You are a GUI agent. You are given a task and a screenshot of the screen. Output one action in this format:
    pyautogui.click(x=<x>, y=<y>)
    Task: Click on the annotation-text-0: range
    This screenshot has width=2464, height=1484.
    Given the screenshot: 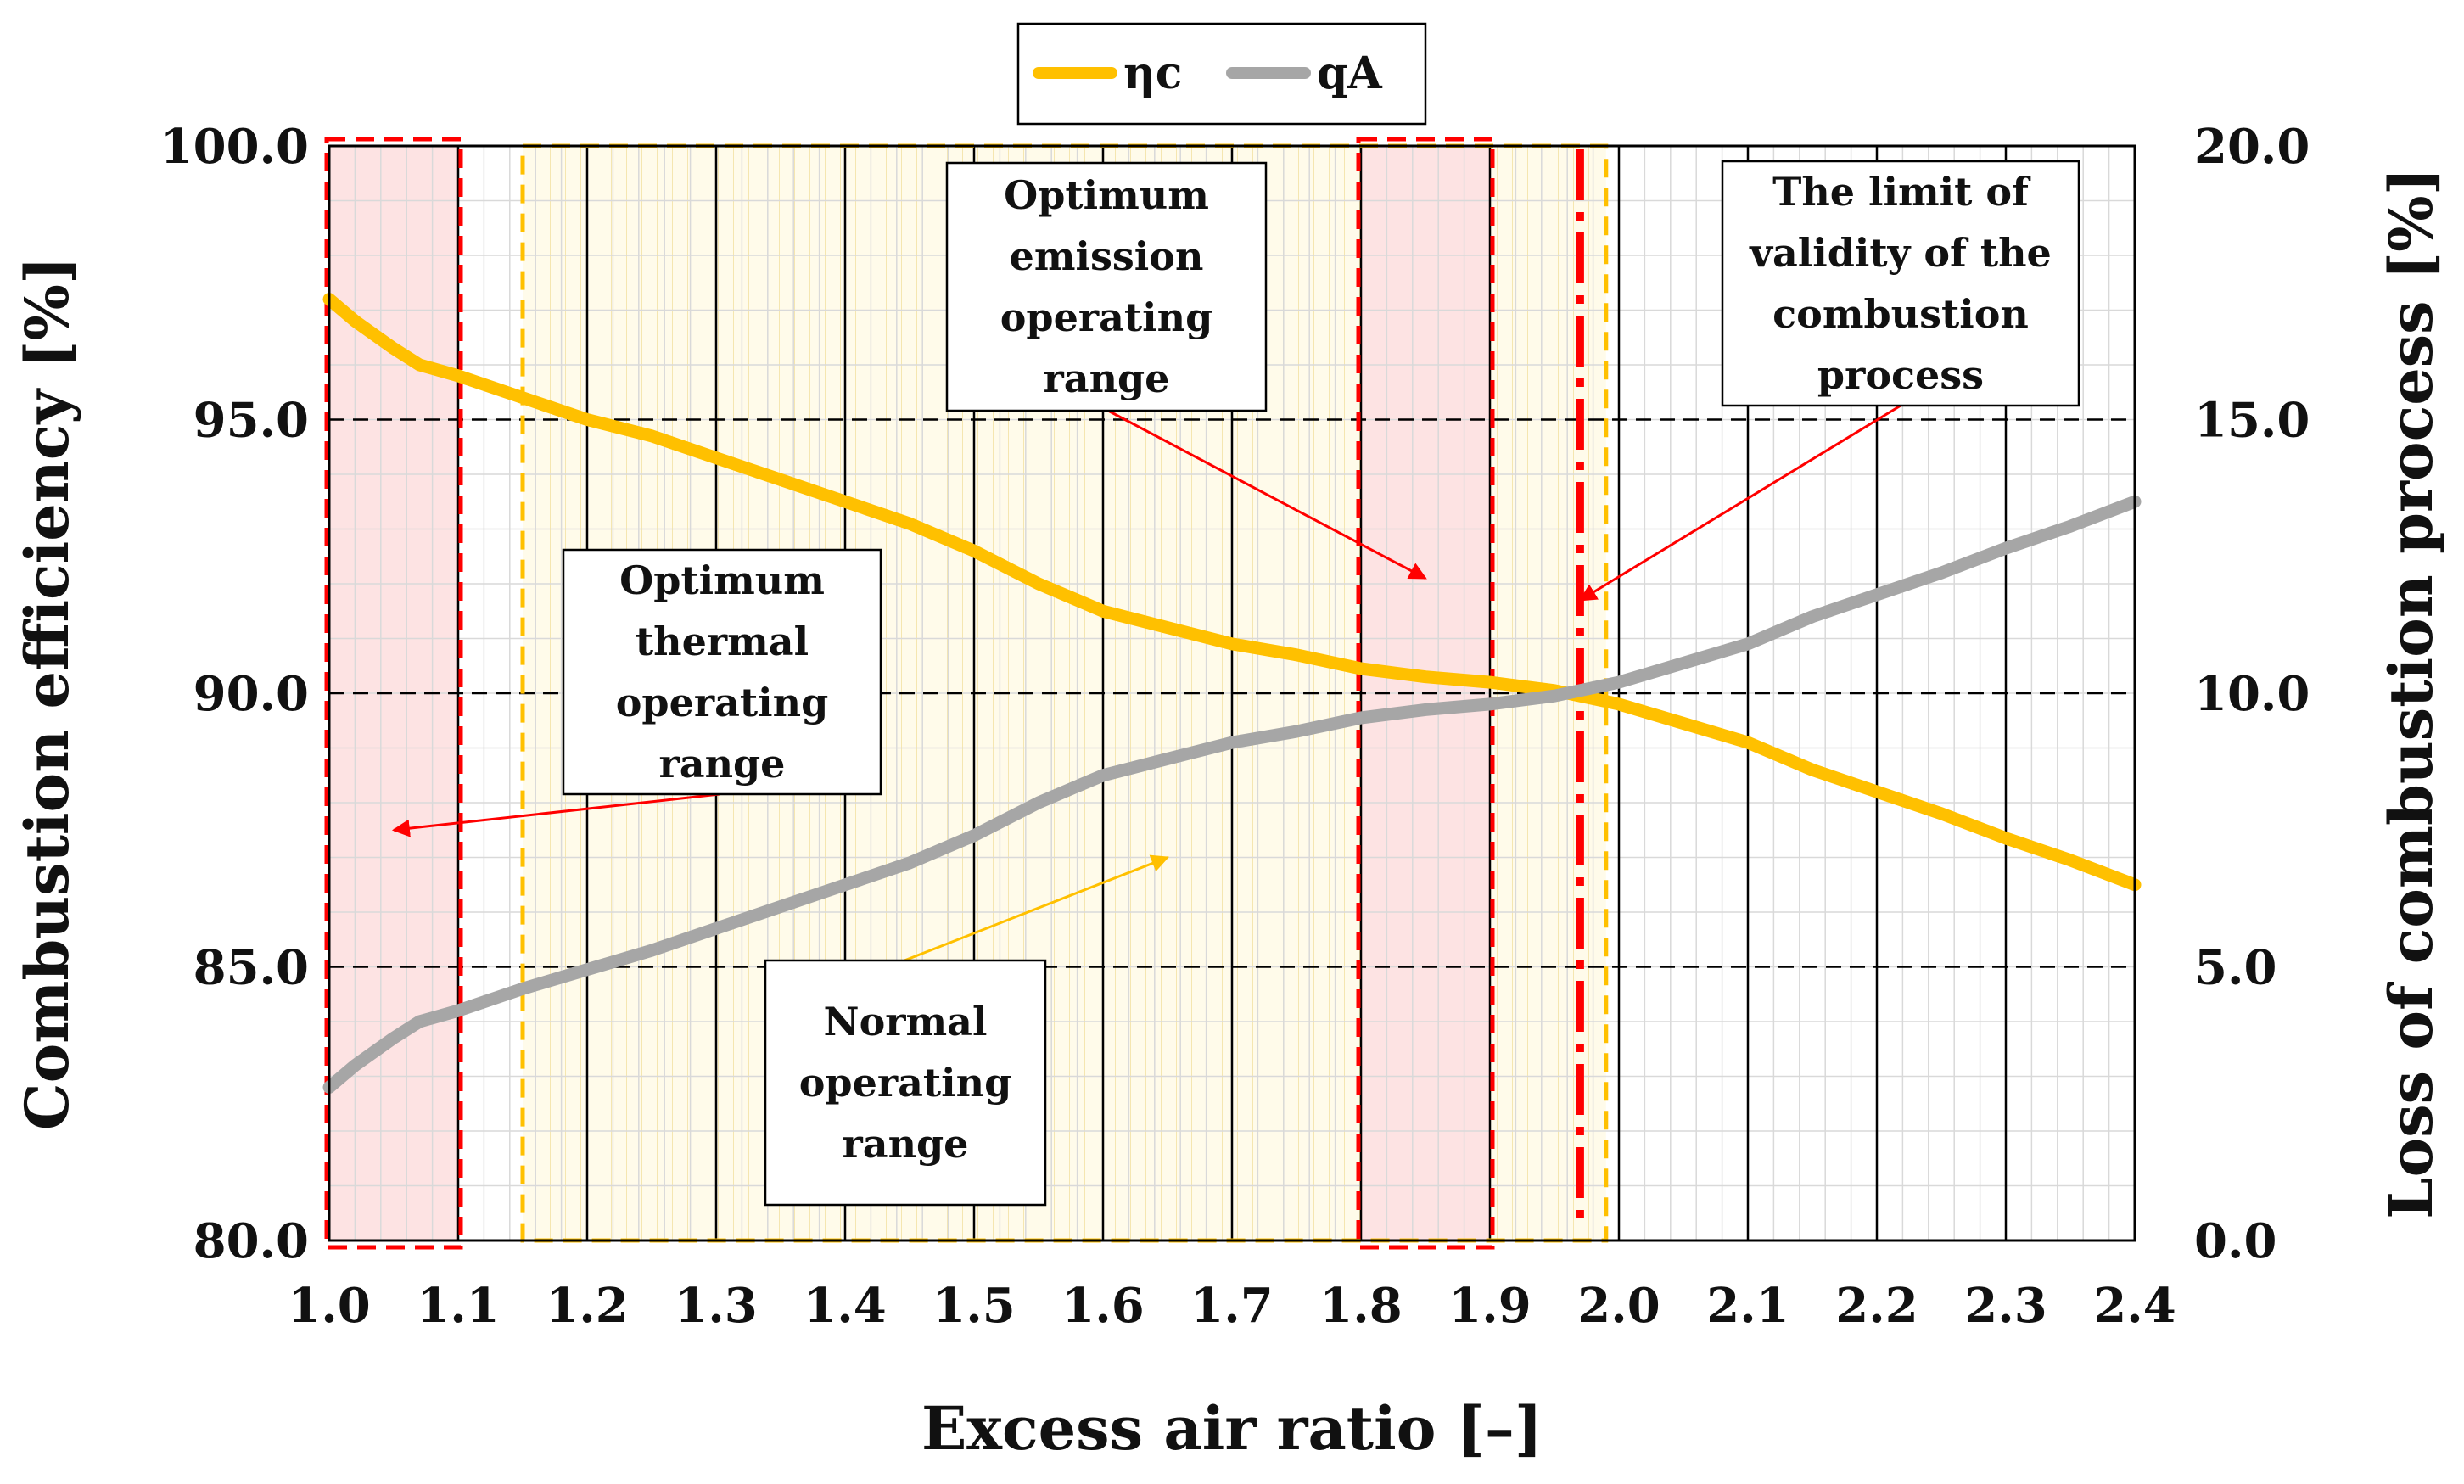 What is the action you would take?
    pyautogui.click(x=722, y=764)
    